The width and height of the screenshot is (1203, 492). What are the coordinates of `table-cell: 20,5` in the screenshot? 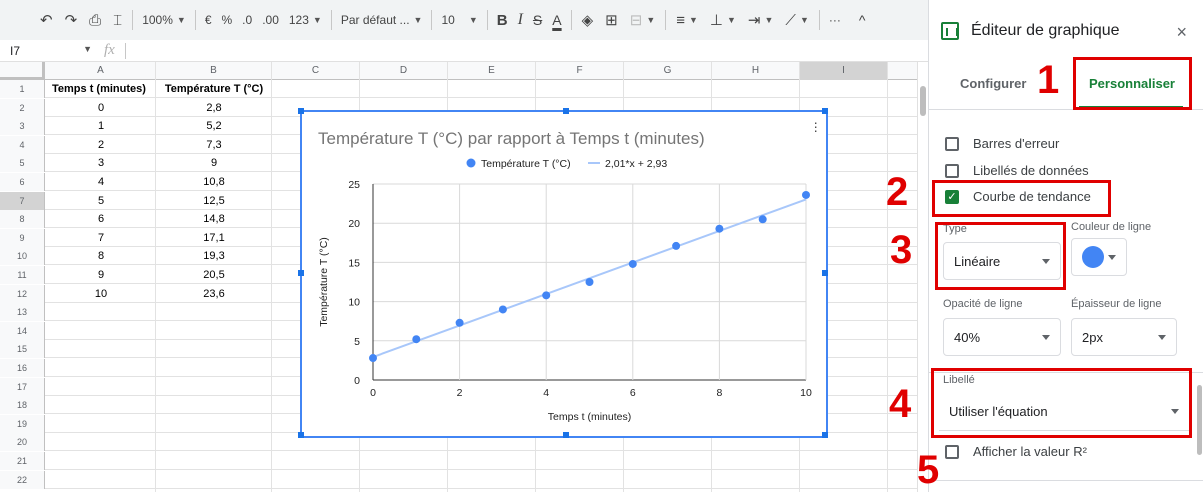 It's located at (214, 275).